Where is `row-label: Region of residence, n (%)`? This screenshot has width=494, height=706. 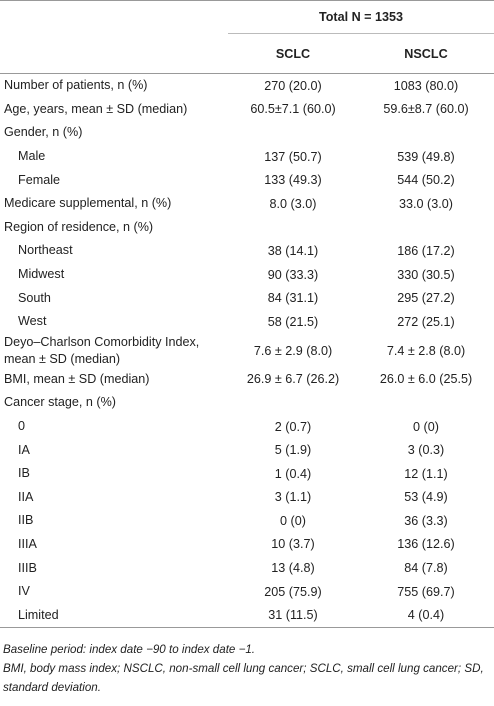 row-label: Region of residence, n (%) is located at coordinates (79, 226).